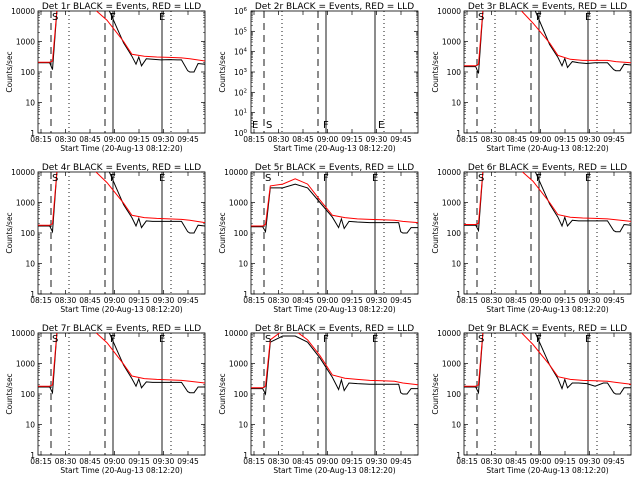 Image resolution: width=640 pixels, height=480 pixels. I want to click on panel-title: Det 9r BLACK = Events, RED = LLD, so click(547, 329).